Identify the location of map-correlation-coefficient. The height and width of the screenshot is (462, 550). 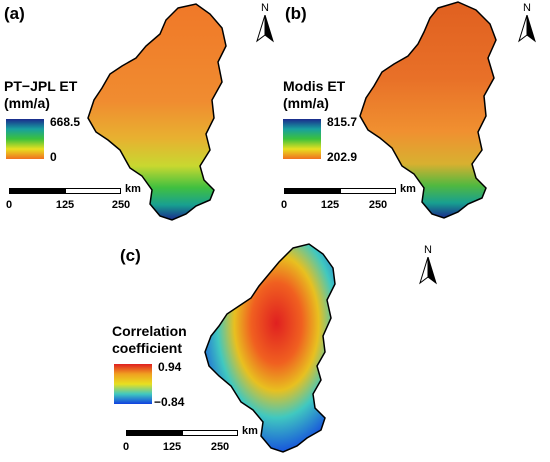
(270, 348).